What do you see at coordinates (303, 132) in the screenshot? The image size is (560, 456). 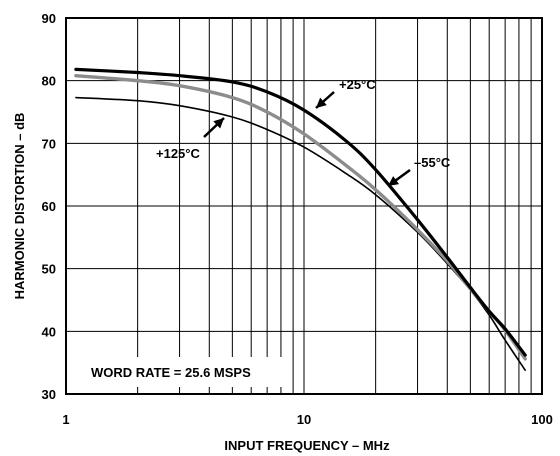 I see `series-labels: +25°C –55°C +125°C` at bounding box center [303, 132].